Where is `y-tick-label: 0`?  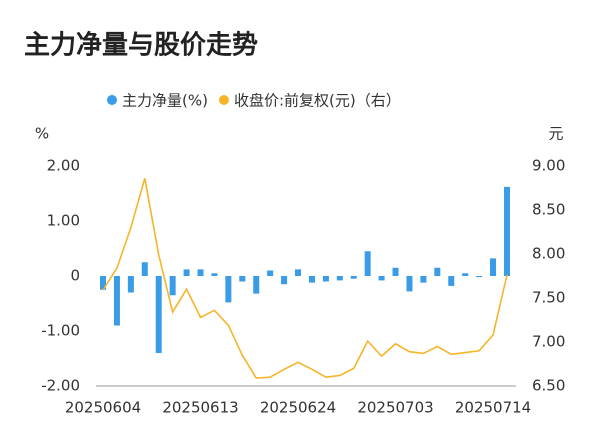
y-tick-label: 0 is located at coordinates (75, 276).